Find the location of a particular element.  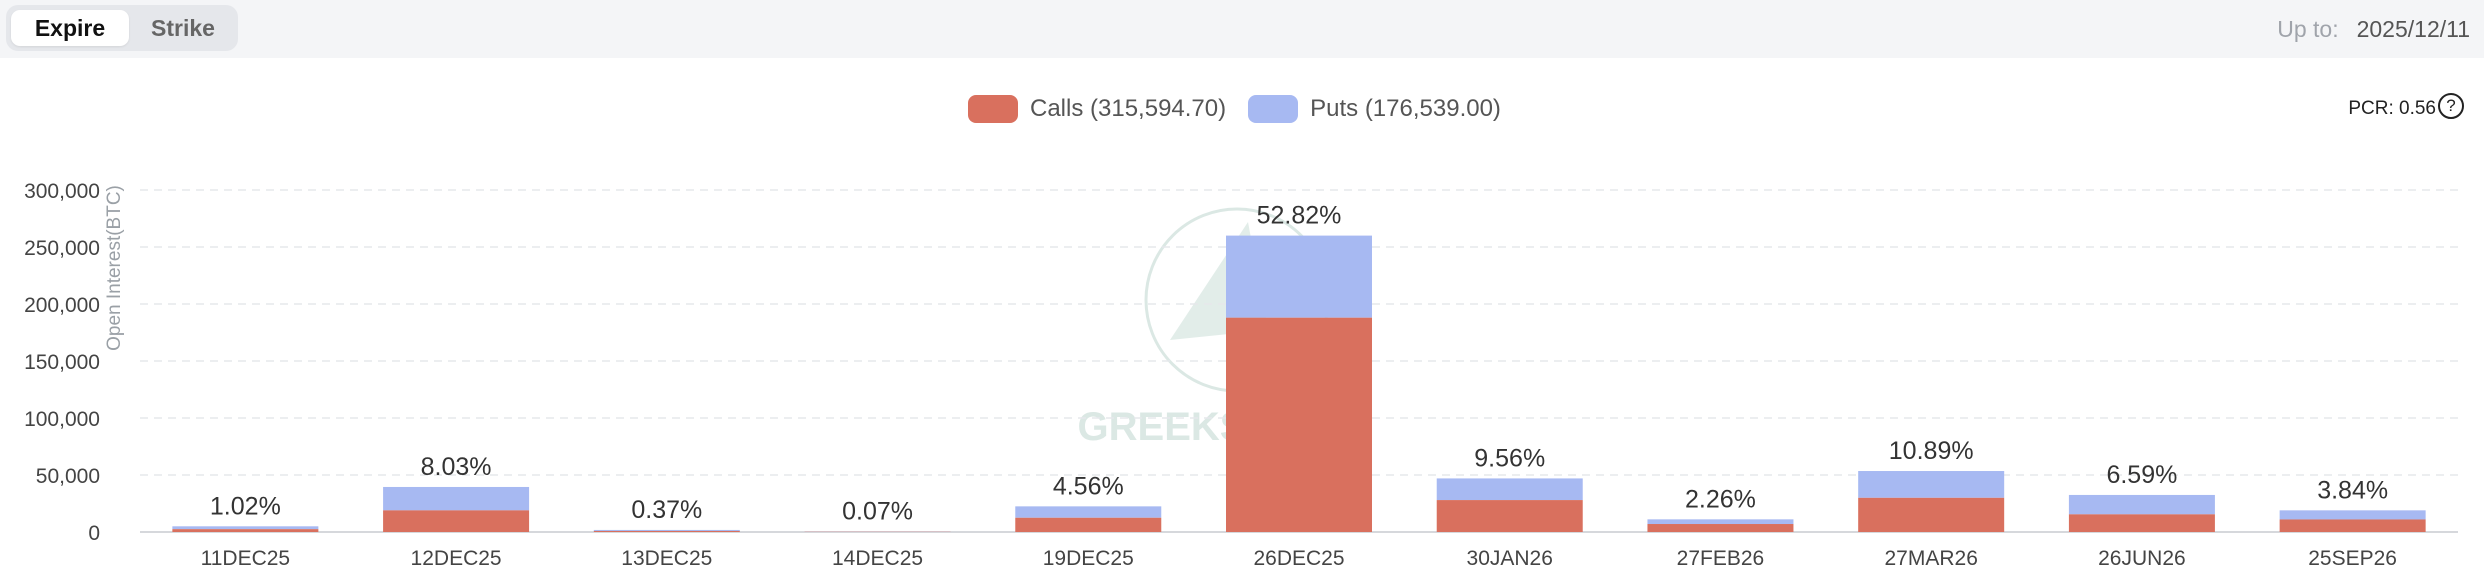

x-tick-label: 19DEC25 is located at coordinates (1088, 558).